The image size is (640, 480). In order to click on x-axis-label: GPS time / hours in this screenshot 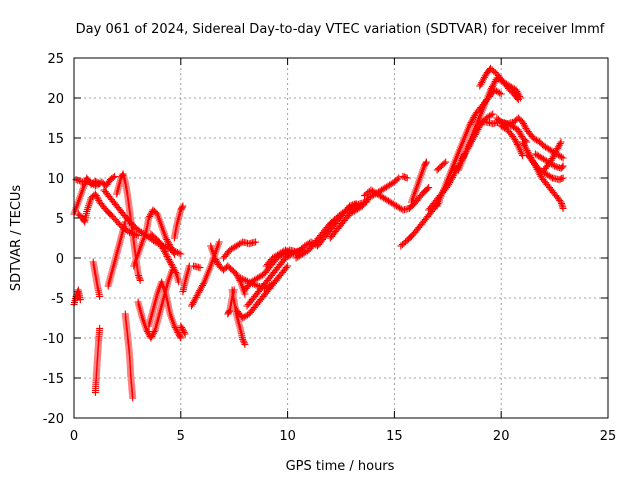, I will do `click(340, 466)`.